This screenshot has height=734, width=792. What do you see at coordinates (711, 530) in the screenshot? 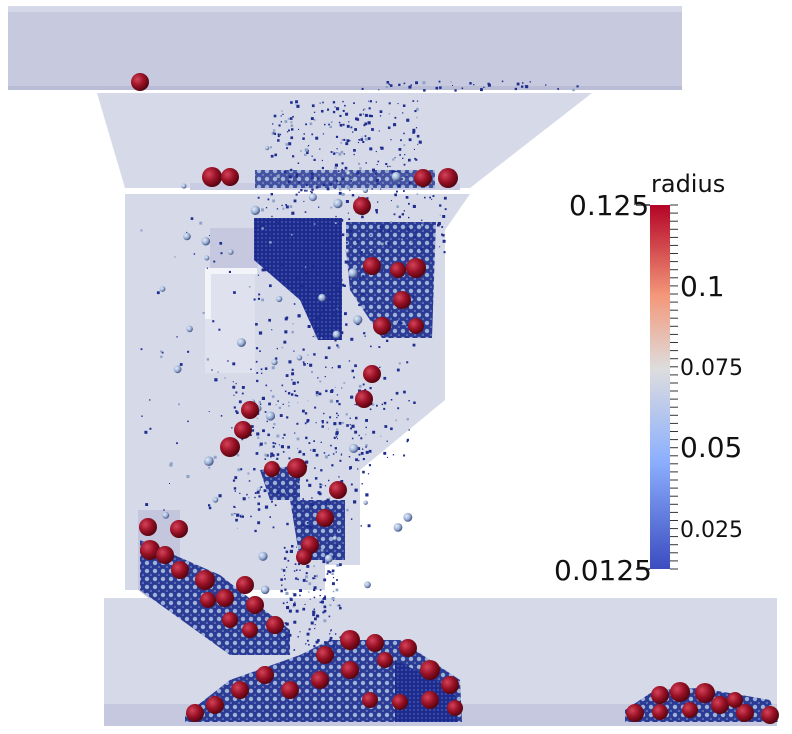
I see `colorbar-tick-0.025: 0.025` at bounding box center [711, 530].